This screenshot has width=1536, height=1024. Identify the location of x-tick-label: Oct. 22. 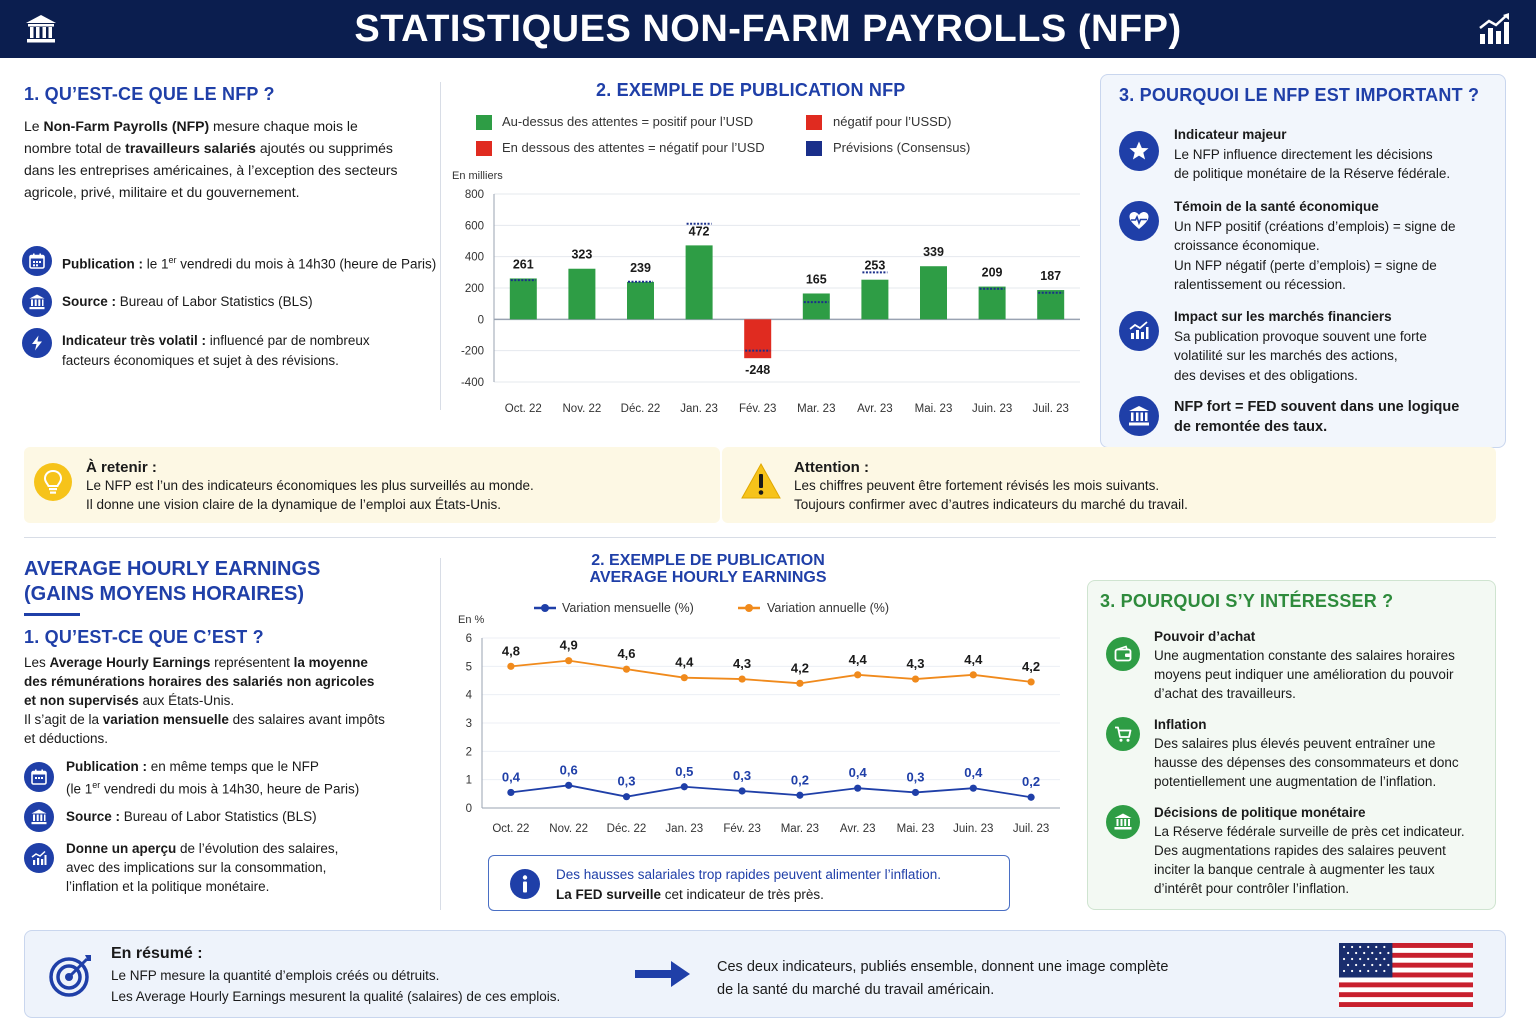
(510, 829).